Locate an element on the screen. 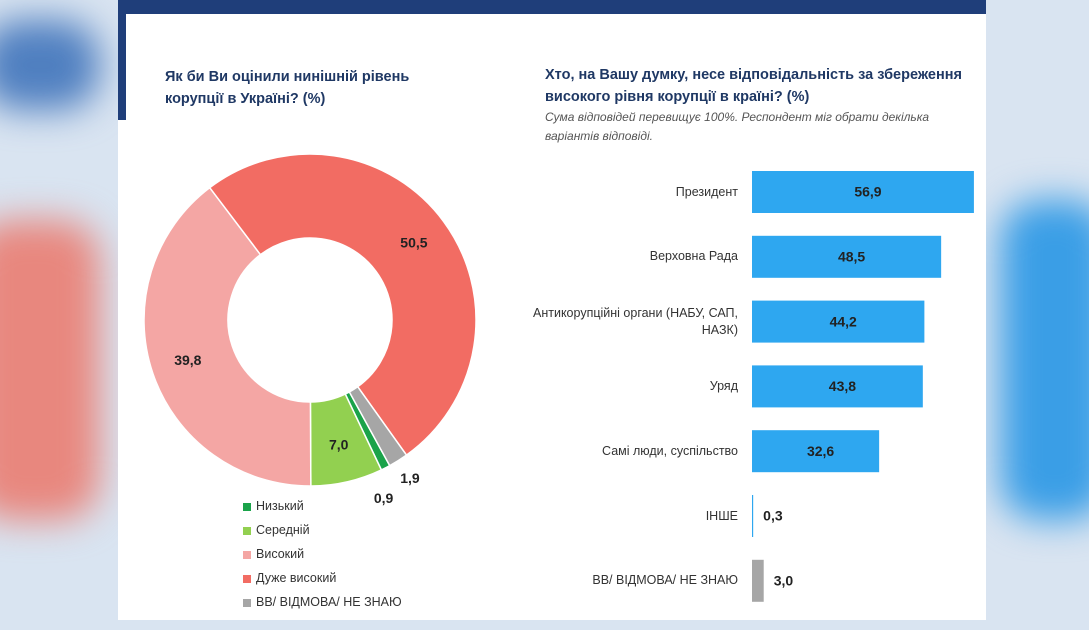 The width and height of the screenshot is (1089, 630). data-label: 7,0 is located at coordinates (339, 444).